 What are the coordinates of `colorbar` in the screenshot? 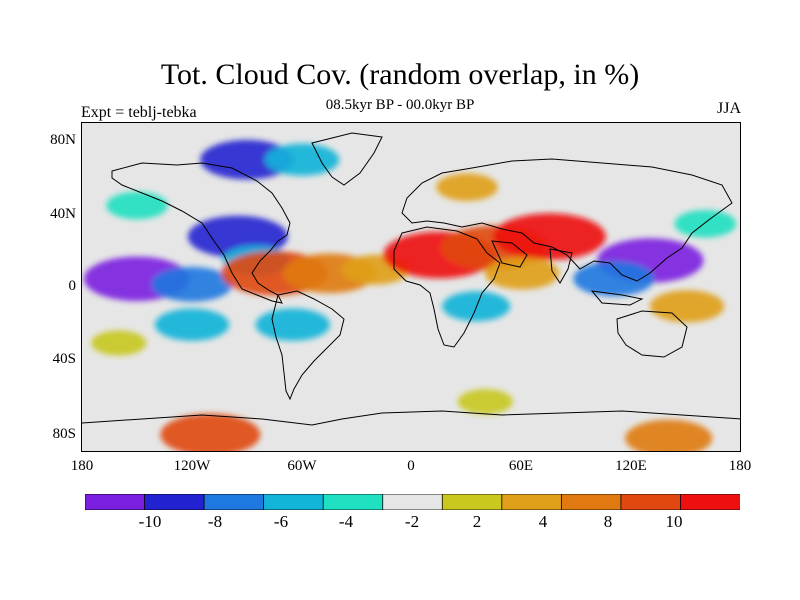 It's located at (412, 502).